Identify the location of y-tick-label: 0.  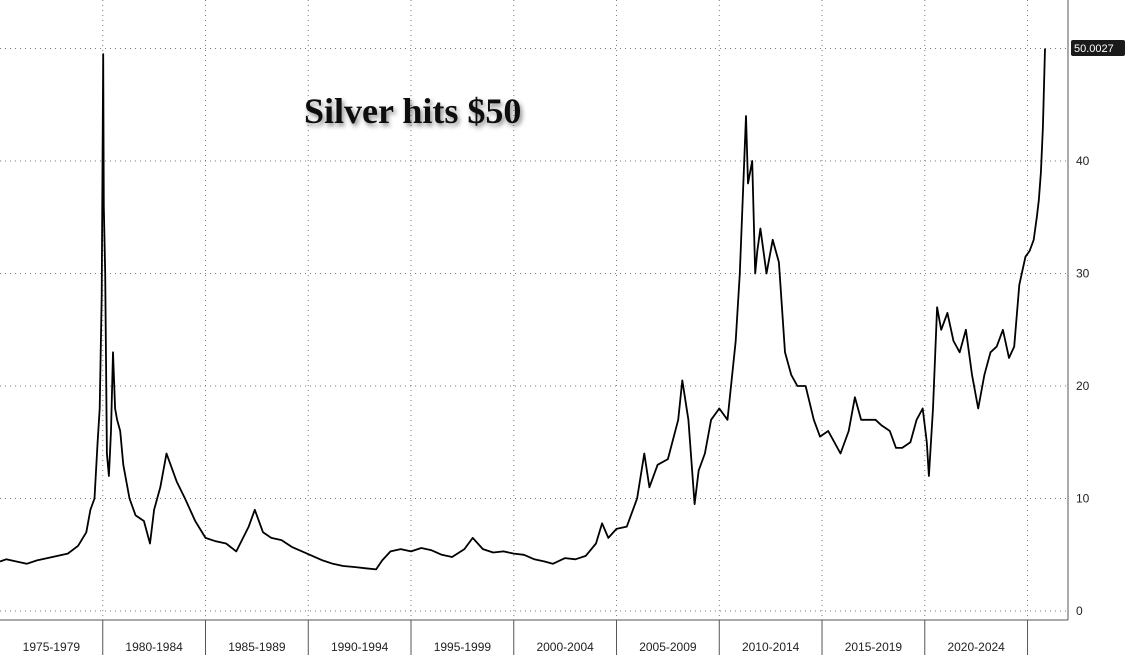
(1079, 611).